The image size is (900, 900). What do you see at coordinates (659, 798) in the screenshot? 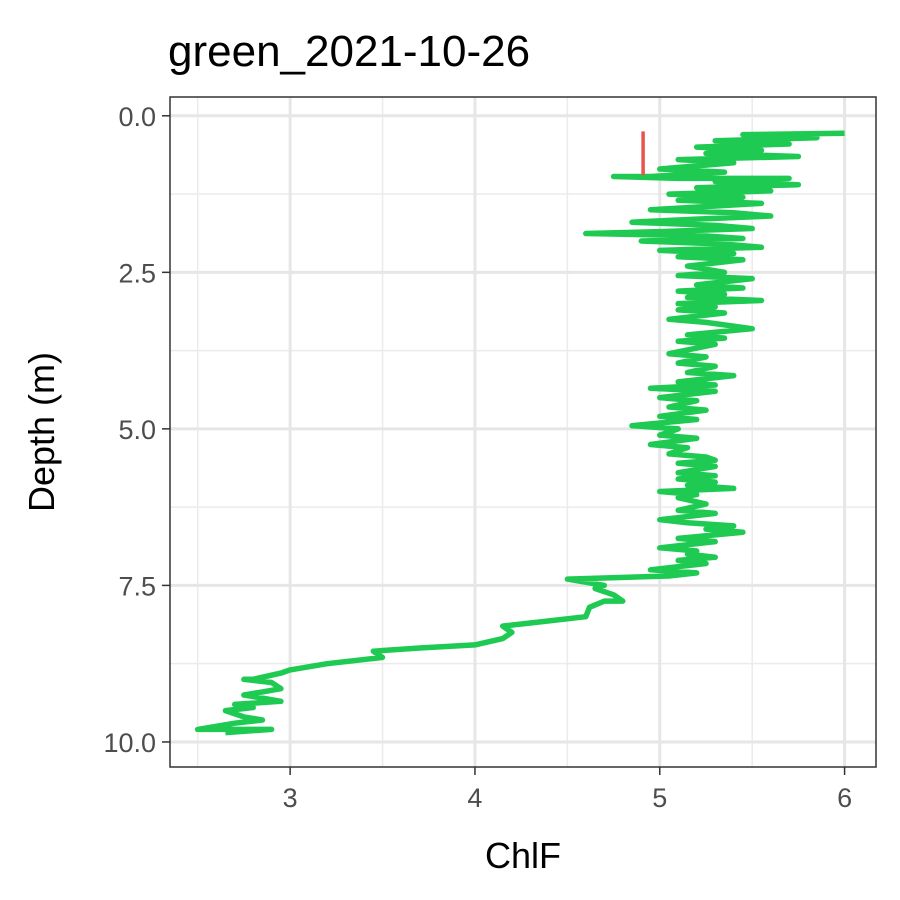
I see `x-tick-label: 5` at bounding box center [659, 798].